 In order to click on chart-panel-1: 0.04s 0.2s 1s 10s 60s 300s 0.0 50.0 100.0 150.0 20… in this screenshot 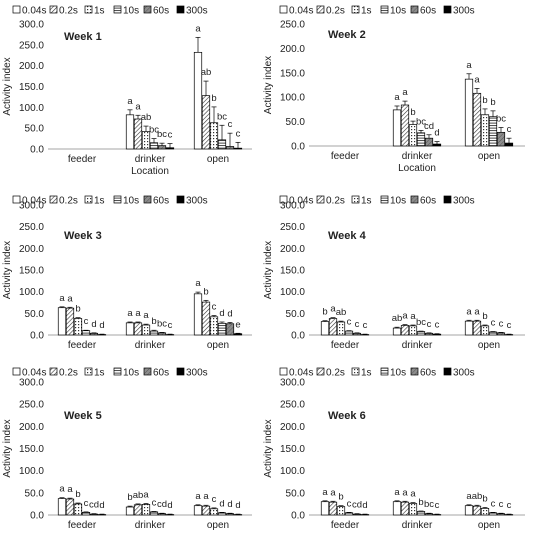, I will do `click(127, 91)`.